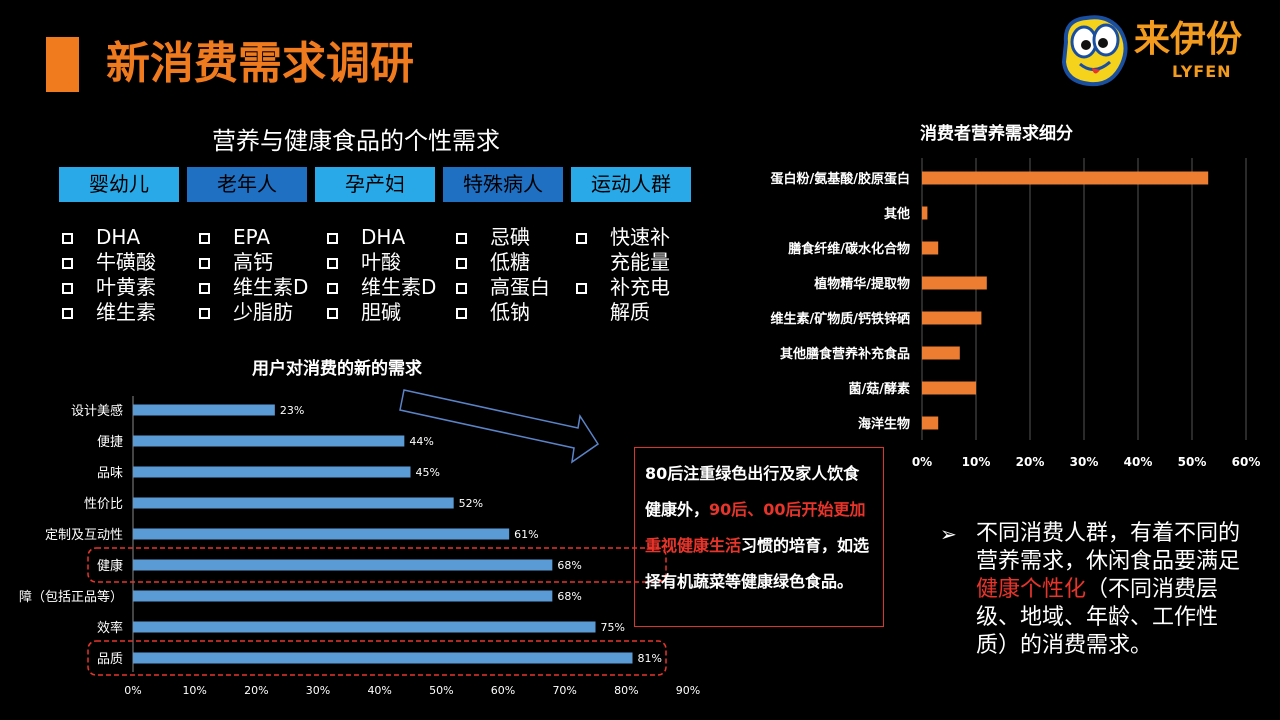 The height and width of the screenshot is (720, 1280). Describe the element at coordinates (1094, 51) in the screenshot. I see `mascot-icon` at that location.